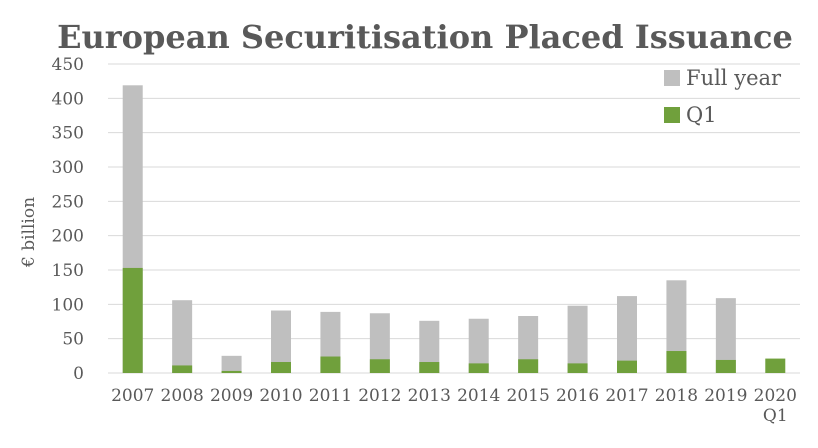 Image resolution: width=818 pixels, height=448 pixels. What do you see at coordinates (330, 396) in the screenshot?
I see `x-tick-label: 2011` at bounding box center [330, 396].